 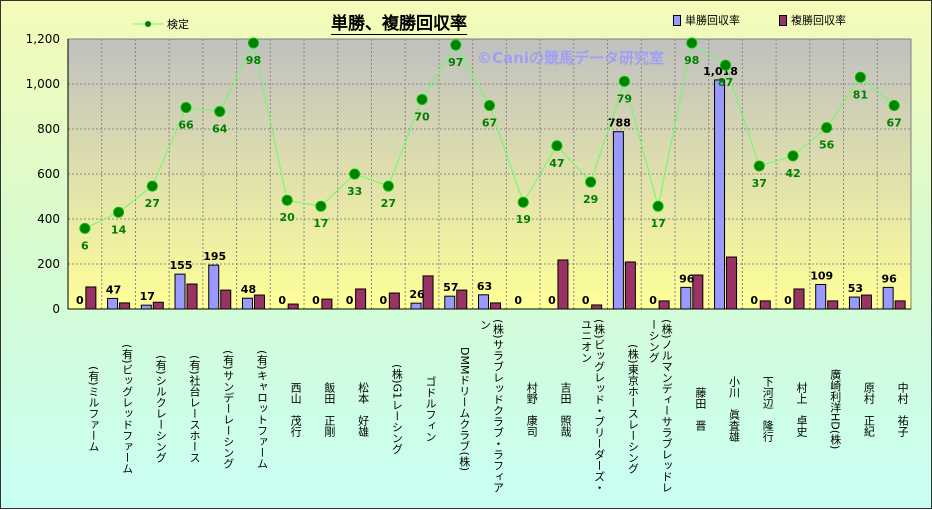 I want to click on x-tick-label: 小川 眞査雄, so click(x=734, y=409).